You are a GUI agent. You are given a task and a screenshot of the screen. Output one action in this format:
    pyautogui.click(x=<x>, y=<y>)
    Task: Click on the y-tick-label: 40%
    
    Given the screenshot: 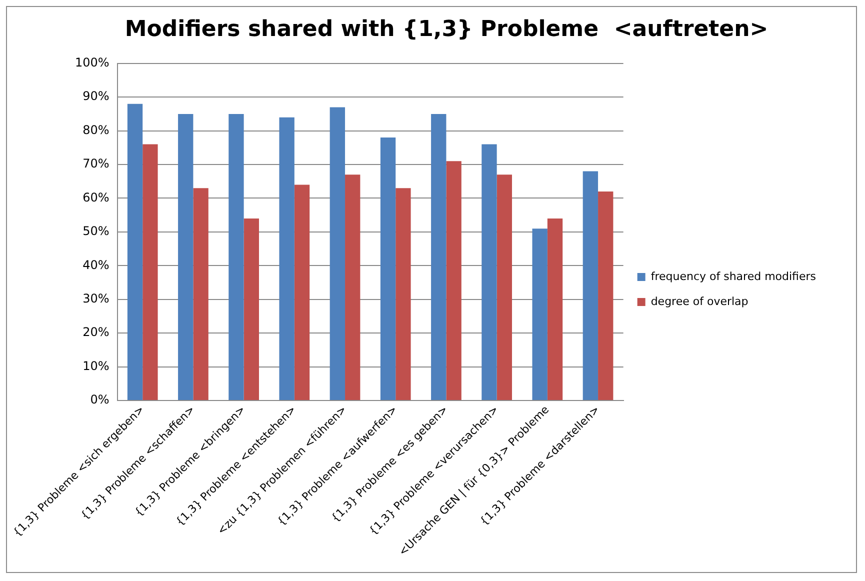 What is the action you would take?
    pyautogui.click(x=96, y=265)
    